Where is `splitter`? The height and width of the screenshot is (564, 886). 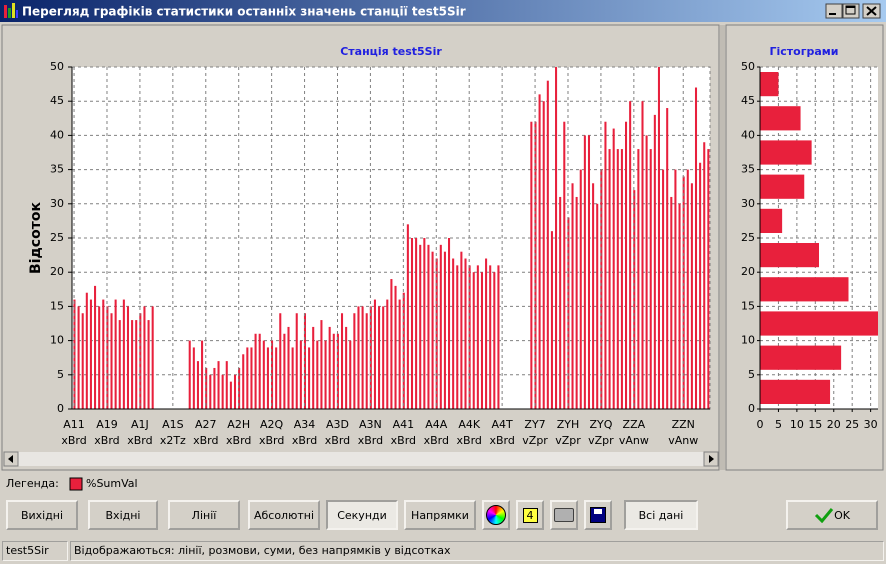 splitter is located at coordinates (722, 247).